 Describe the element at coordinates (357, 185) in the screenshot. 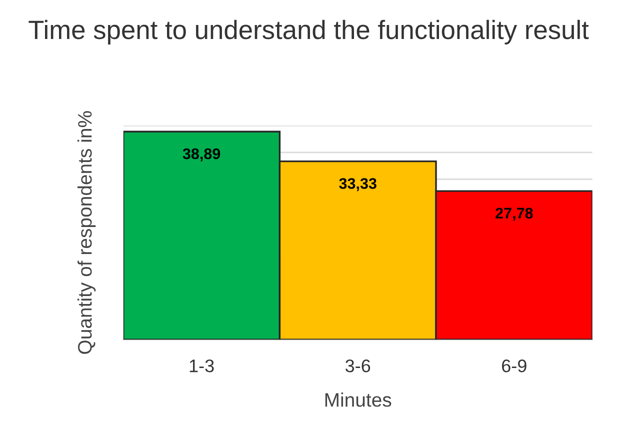

I see `data-label: 33,33` at that location.